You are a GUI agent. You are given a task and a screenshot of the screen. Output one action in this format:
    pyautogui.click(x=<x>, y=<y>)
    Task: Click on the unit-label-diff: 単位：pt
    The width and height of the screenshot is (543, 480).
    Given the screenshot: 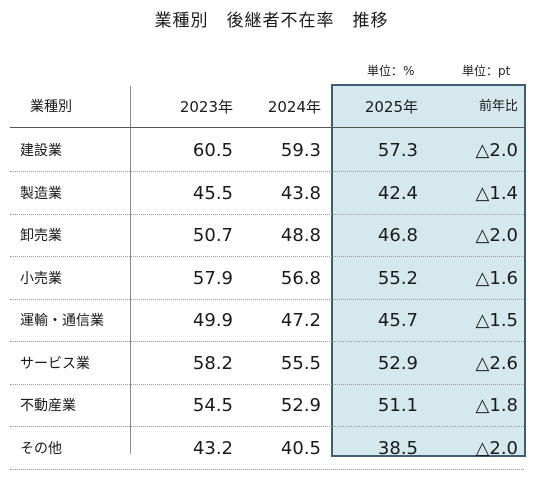 What is the action you would take?
    pyautogui.click(x=486, y=71)
    